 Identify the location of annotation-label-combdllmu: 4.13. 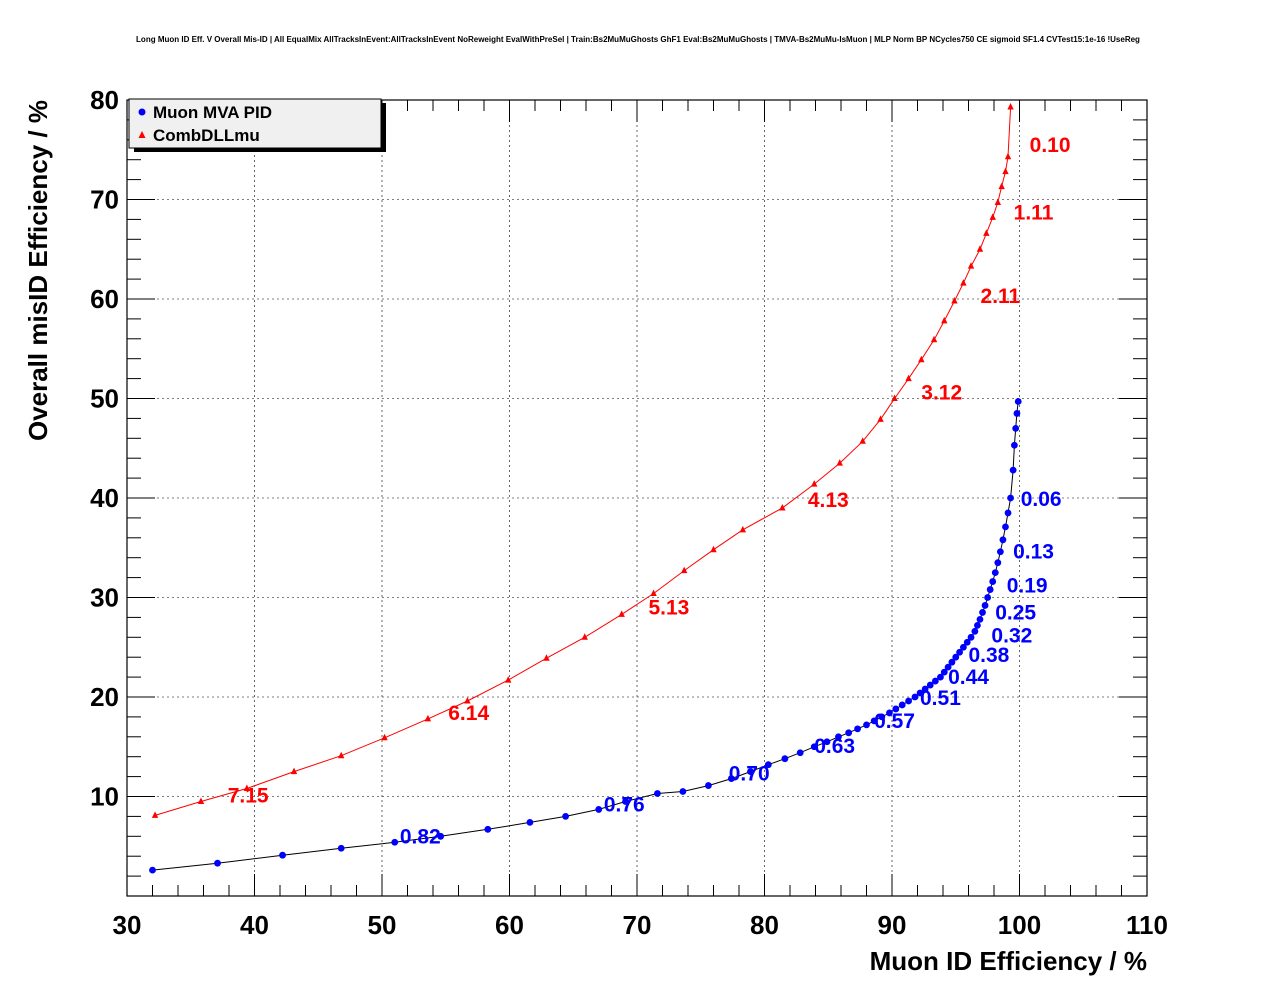
(828, 500).